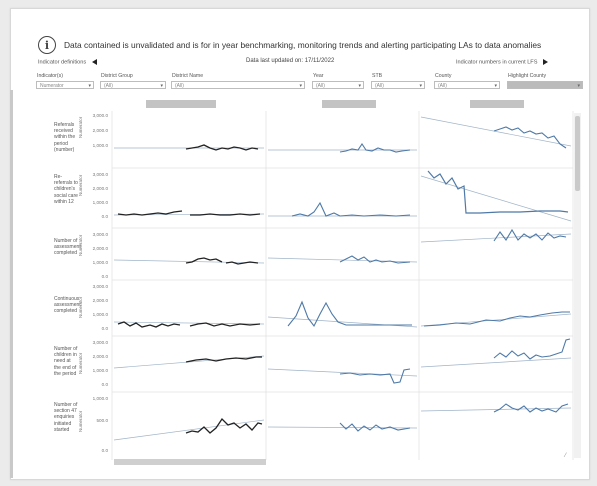 The height and width of the screenshot is (486, 597). Describe the element at coordinates (566, 456) in the screenshot. I see `resize-handle-icon: ⁄` at that location.